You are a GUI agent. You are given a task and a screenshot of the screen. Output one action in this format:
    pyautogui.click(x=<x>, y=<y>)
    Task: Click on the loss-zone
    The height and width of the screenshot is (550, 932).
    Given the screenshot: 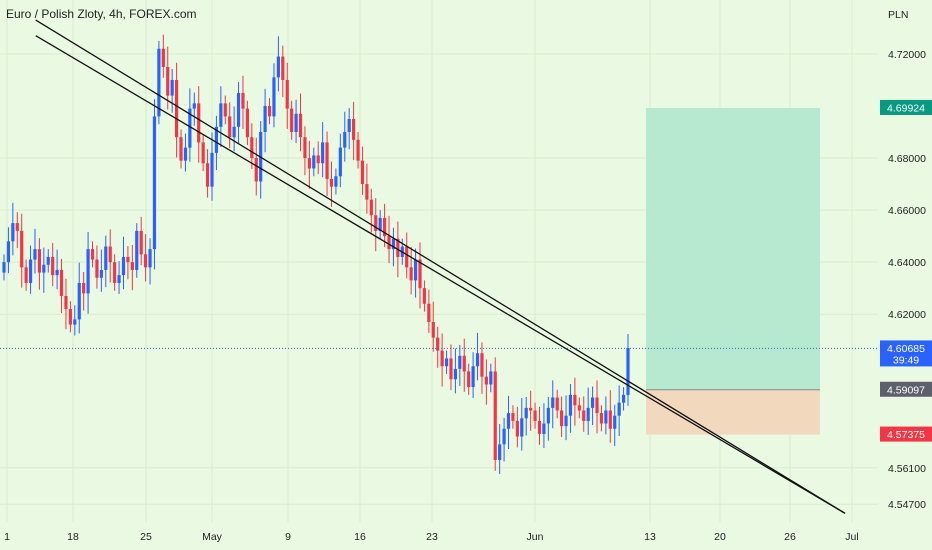 What is the action you would take?
    pyautogui.click(x=733, y=412)
    